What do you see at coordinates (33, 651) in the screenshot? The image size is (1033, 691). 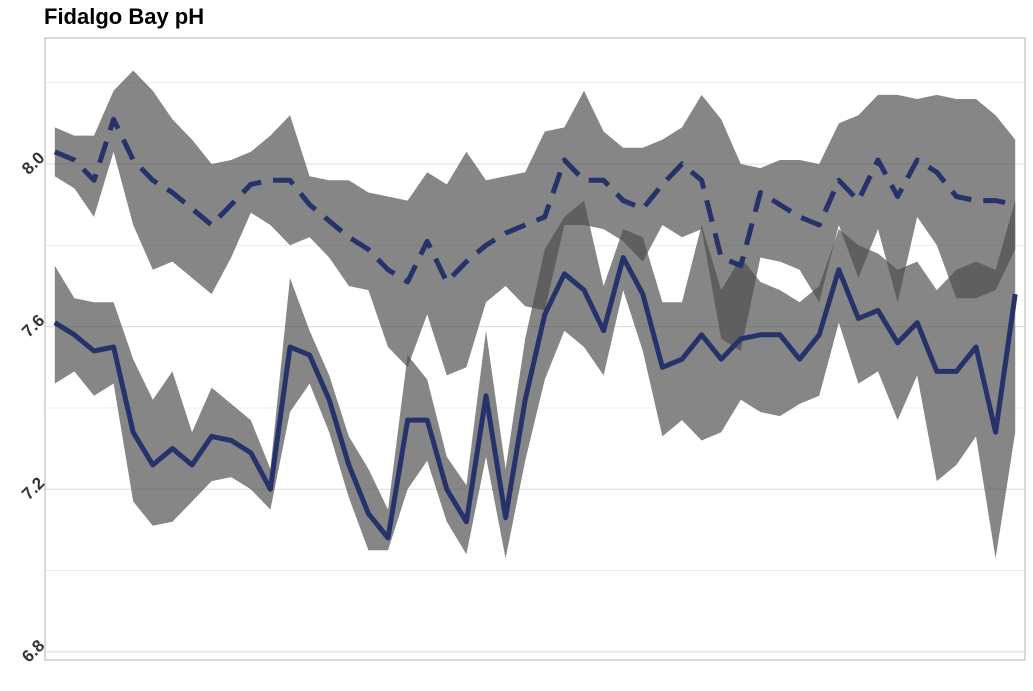 I see `y-tick-label: 6.8` at bounding box center [33, 651].